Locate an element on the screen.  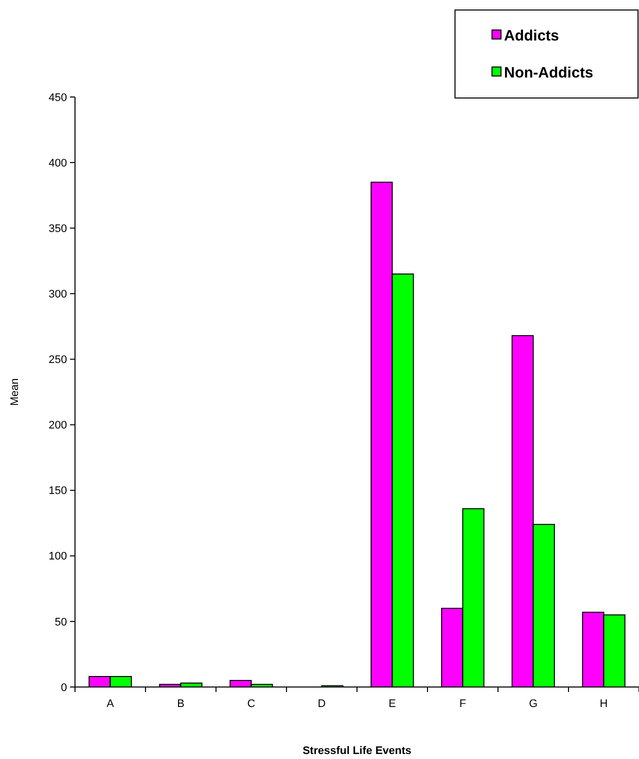
y-tick-label: 50 is located at coordinates (60, 622).